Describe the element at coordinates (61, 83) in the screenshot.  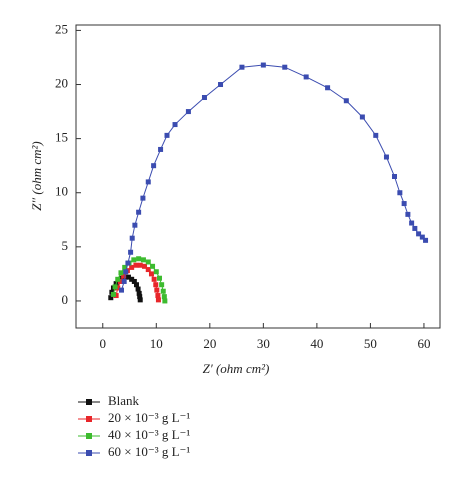
I see `y-tick-label: 20` at that location.